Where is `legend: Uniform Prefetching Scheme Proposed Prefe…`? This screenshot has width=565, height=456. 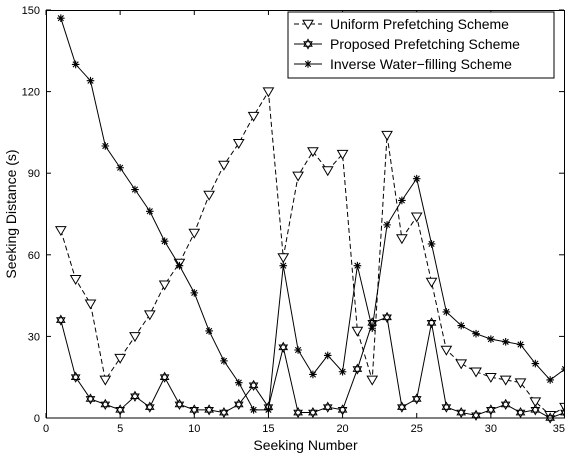 legend: Uniform Prefetching Scheme Proposed Prefe… is located at coordinates (421, 45).